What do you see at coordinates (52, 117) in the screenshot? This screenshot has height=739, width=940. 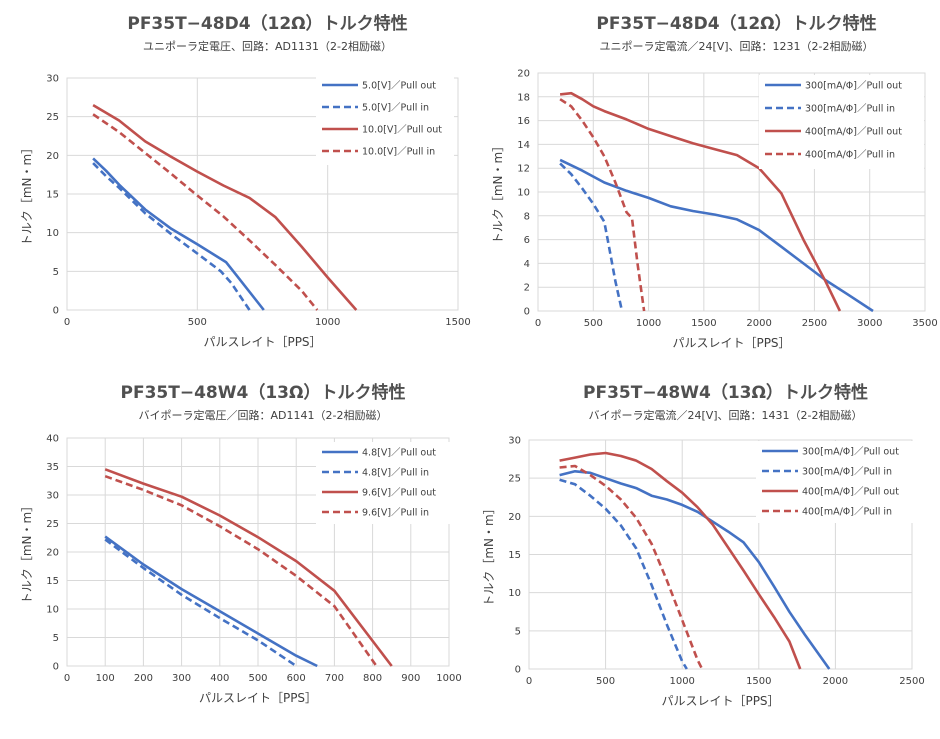 I see `y-tick-label: 25` at bounding box center [52, 117].